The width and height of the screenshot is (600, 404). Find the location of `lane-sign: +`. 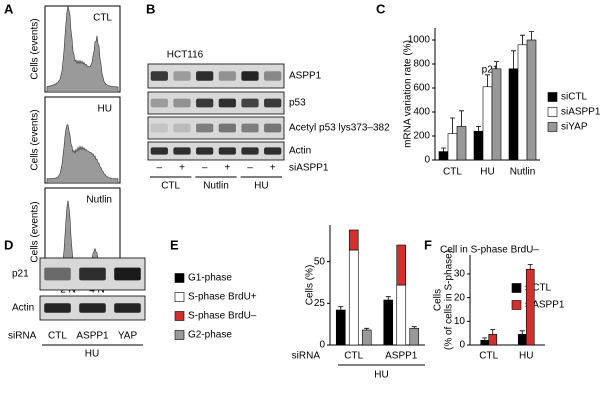

lane-sign: + is located at coordinates (182, 168).